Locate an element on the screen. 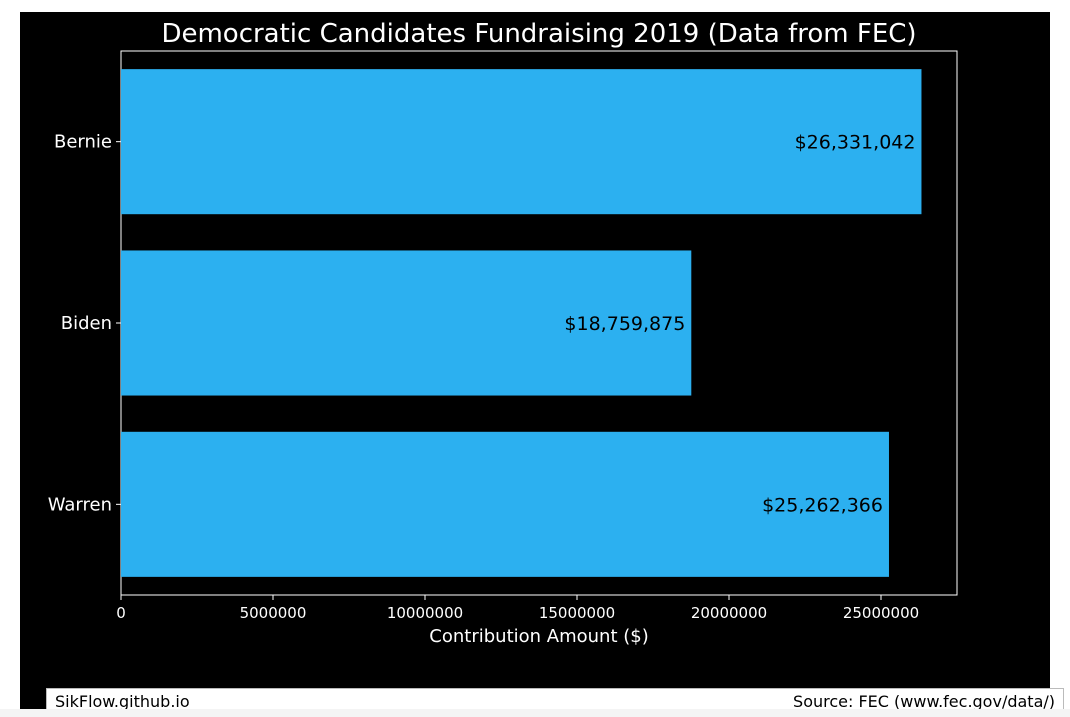  bottom-strip is located at coordinates (535, 713).